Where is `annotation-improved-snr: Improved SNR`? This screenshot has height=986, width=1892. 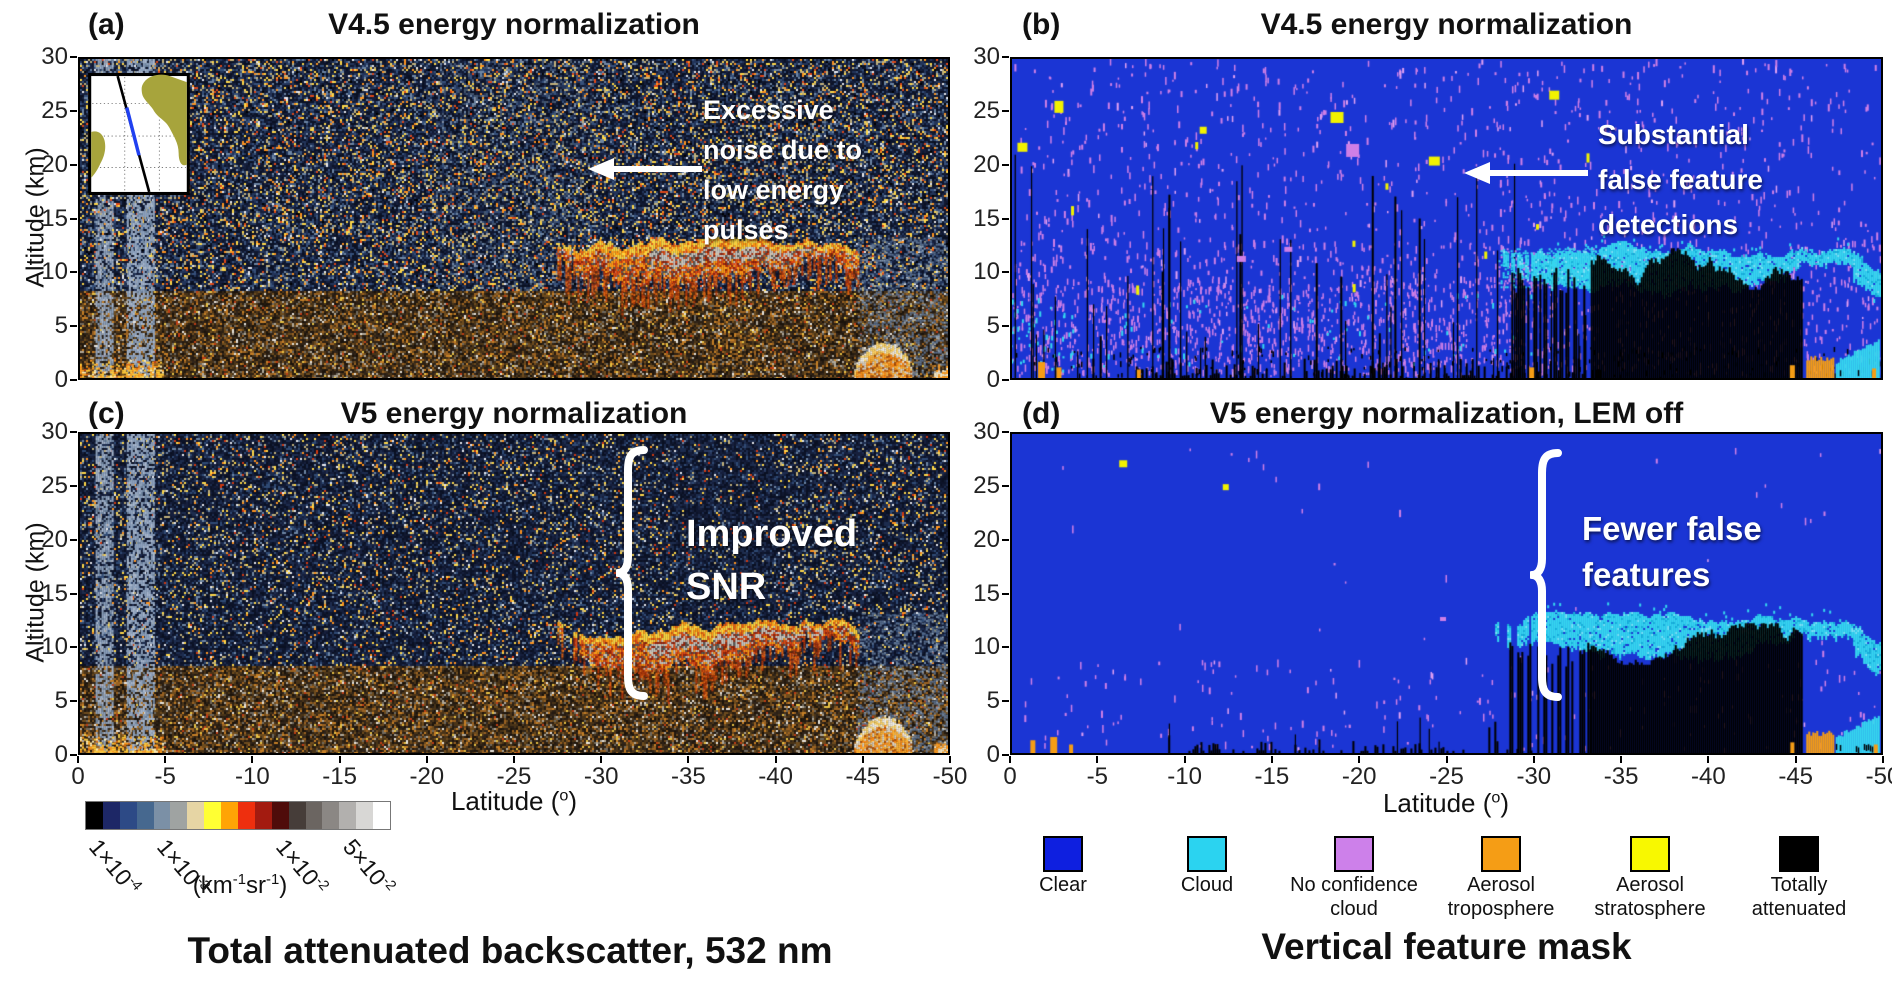
annotation-improved-snr: Improved SNR is located at coordinates (772, 560).